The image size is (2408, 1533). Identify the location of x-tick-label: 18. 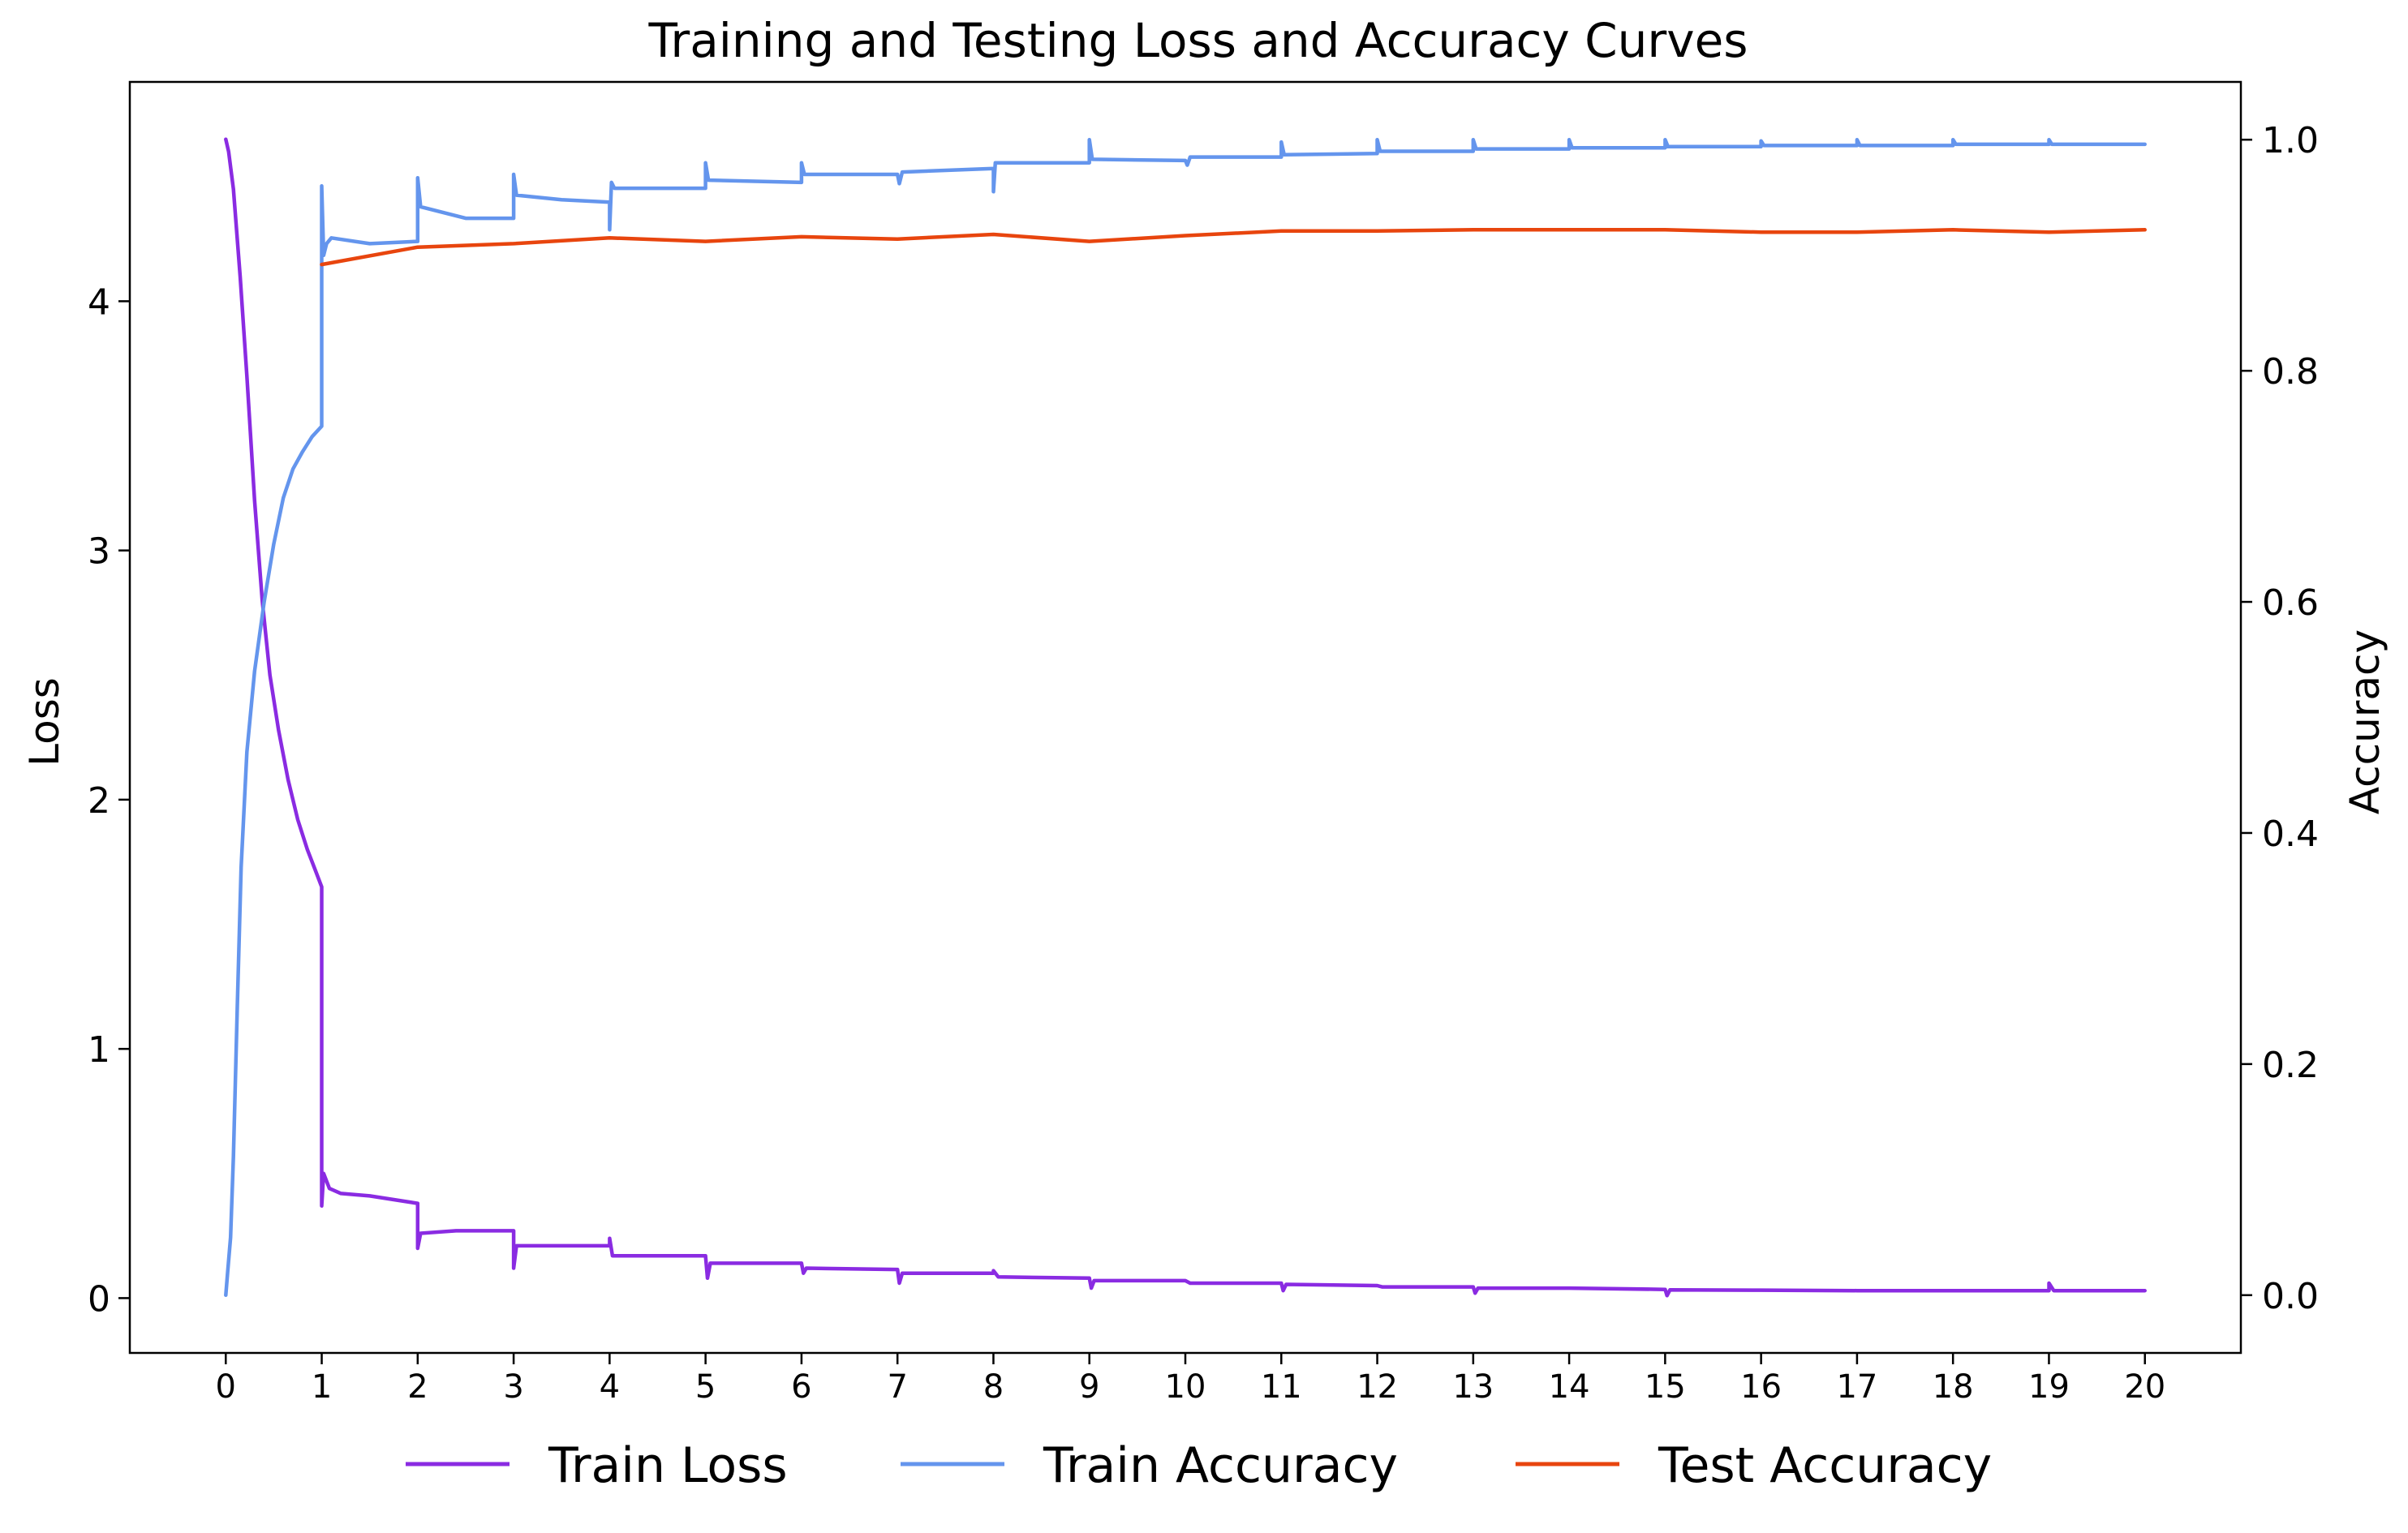
(1954, 1387).